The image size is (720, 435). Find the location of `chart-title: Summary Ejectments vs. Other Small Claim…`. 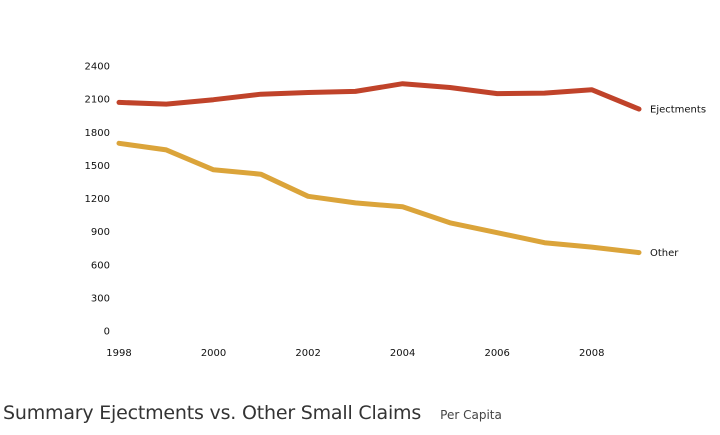

chart-title: Summary Ejectments vs. Other Small Claim… is located at coordinates (212, 413).